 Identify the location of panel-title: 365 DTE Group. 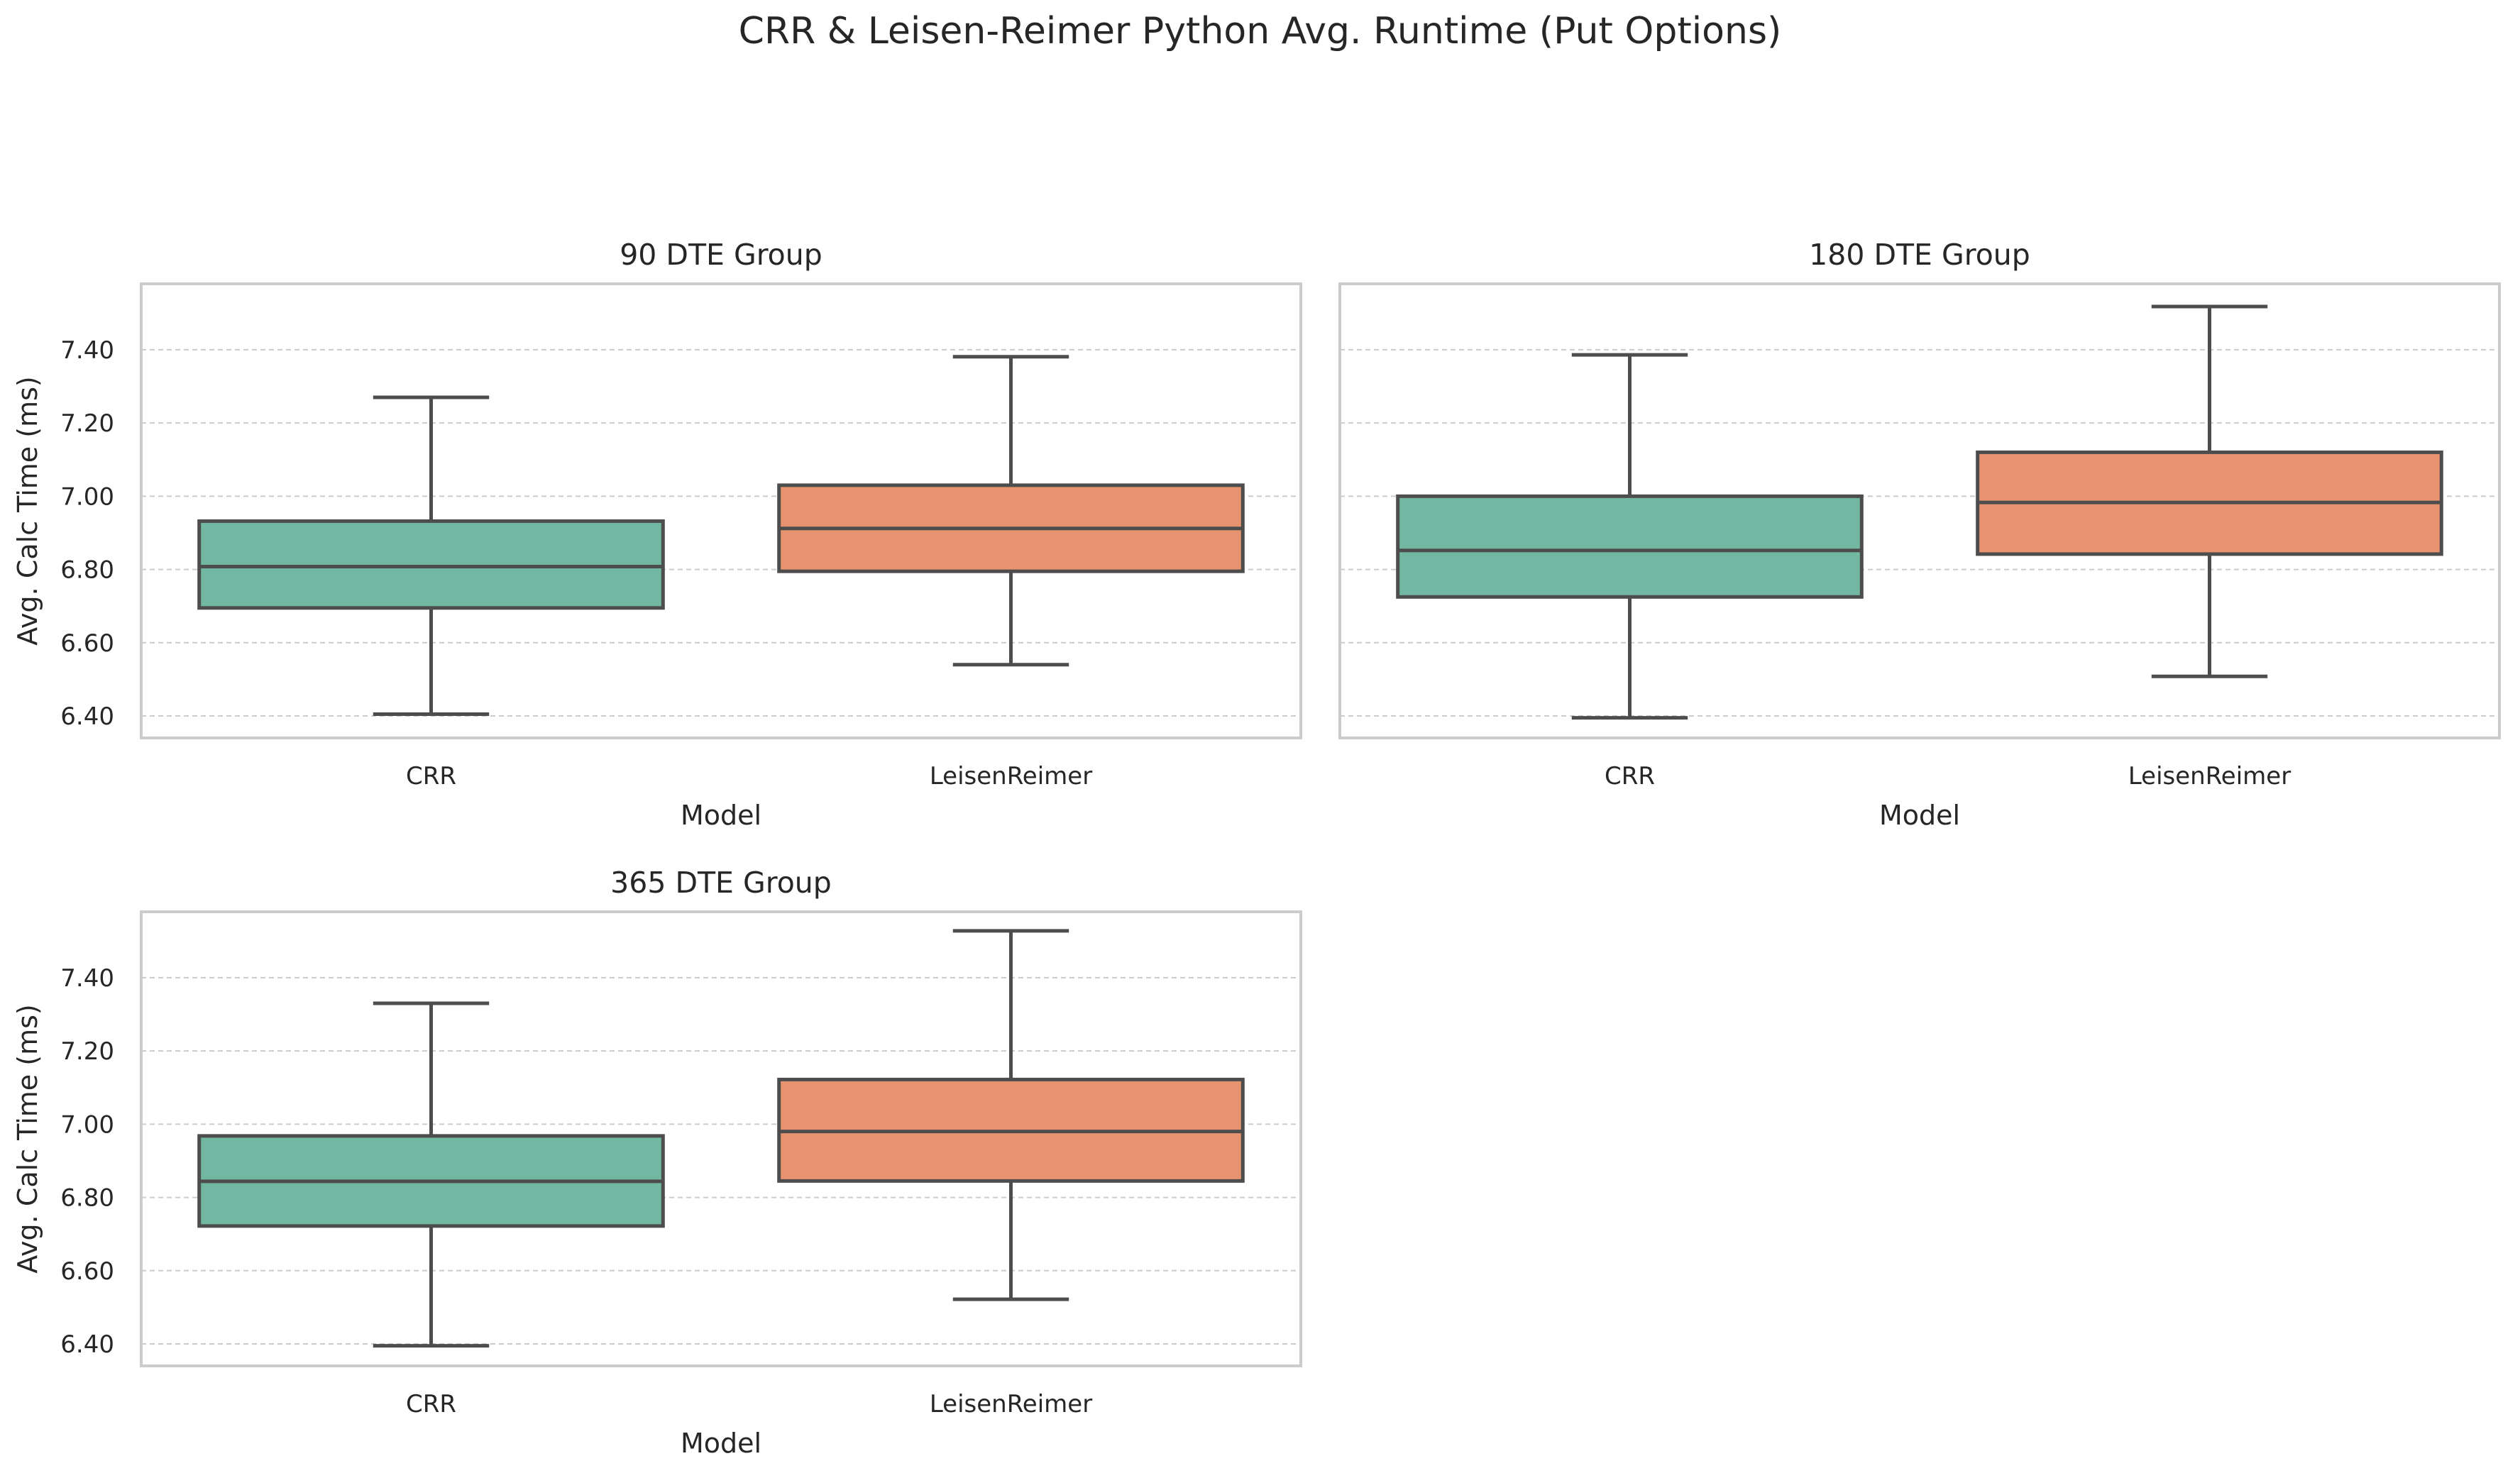
(721, 883).